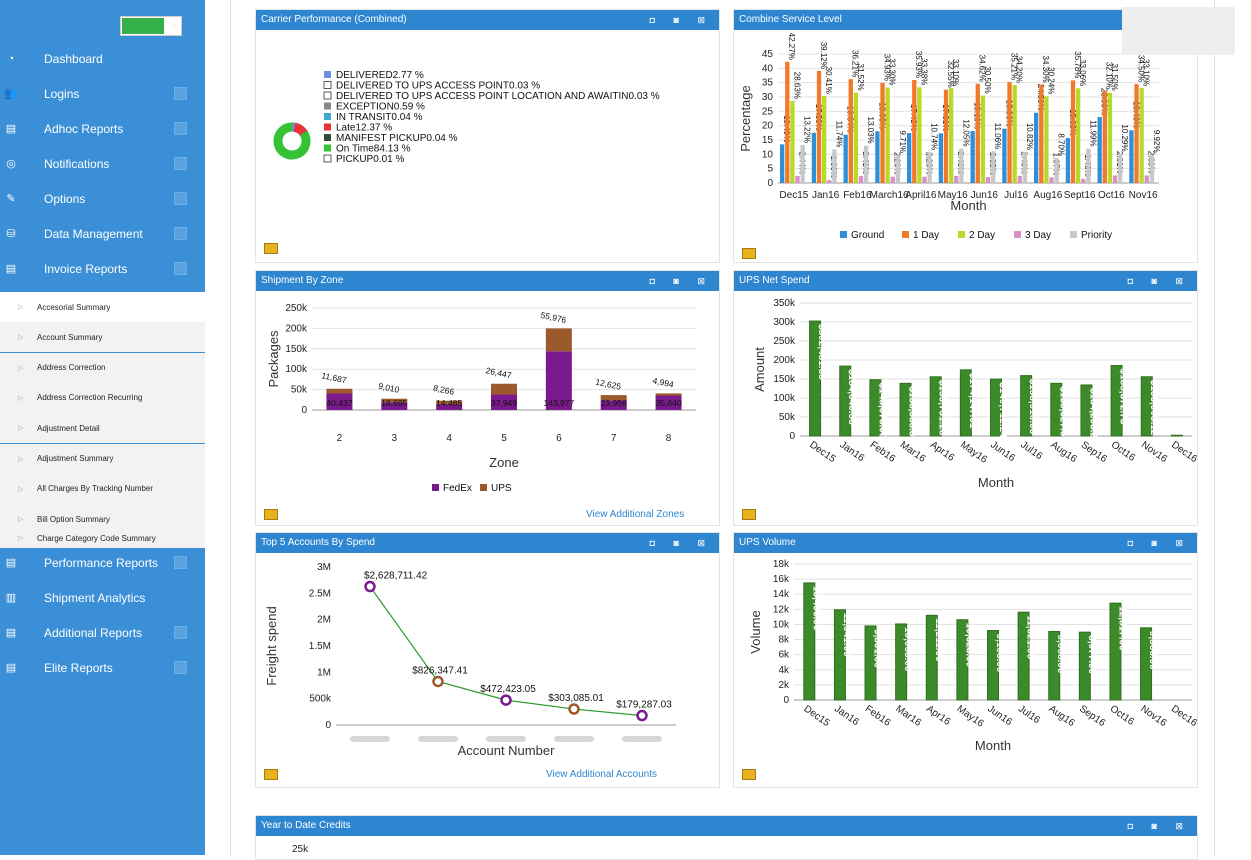 The width and height of the screenshot is (1251, 860). I want to click on sidebar-item-logins: 👥Logins, so click(102, 93).